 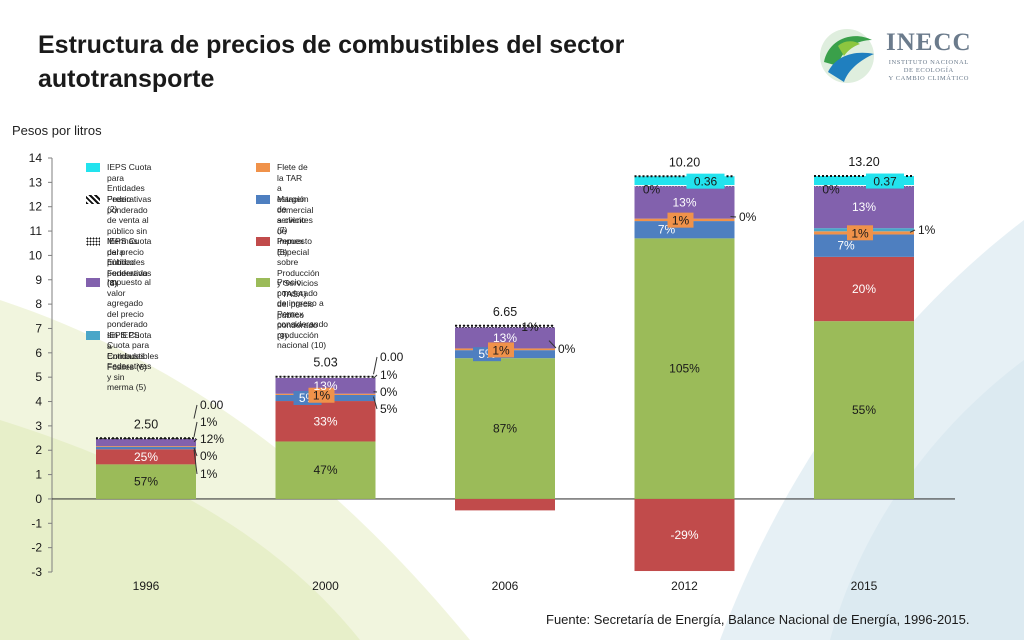 I want to click on y-tick-label: 4, so click(x=38, y=402).